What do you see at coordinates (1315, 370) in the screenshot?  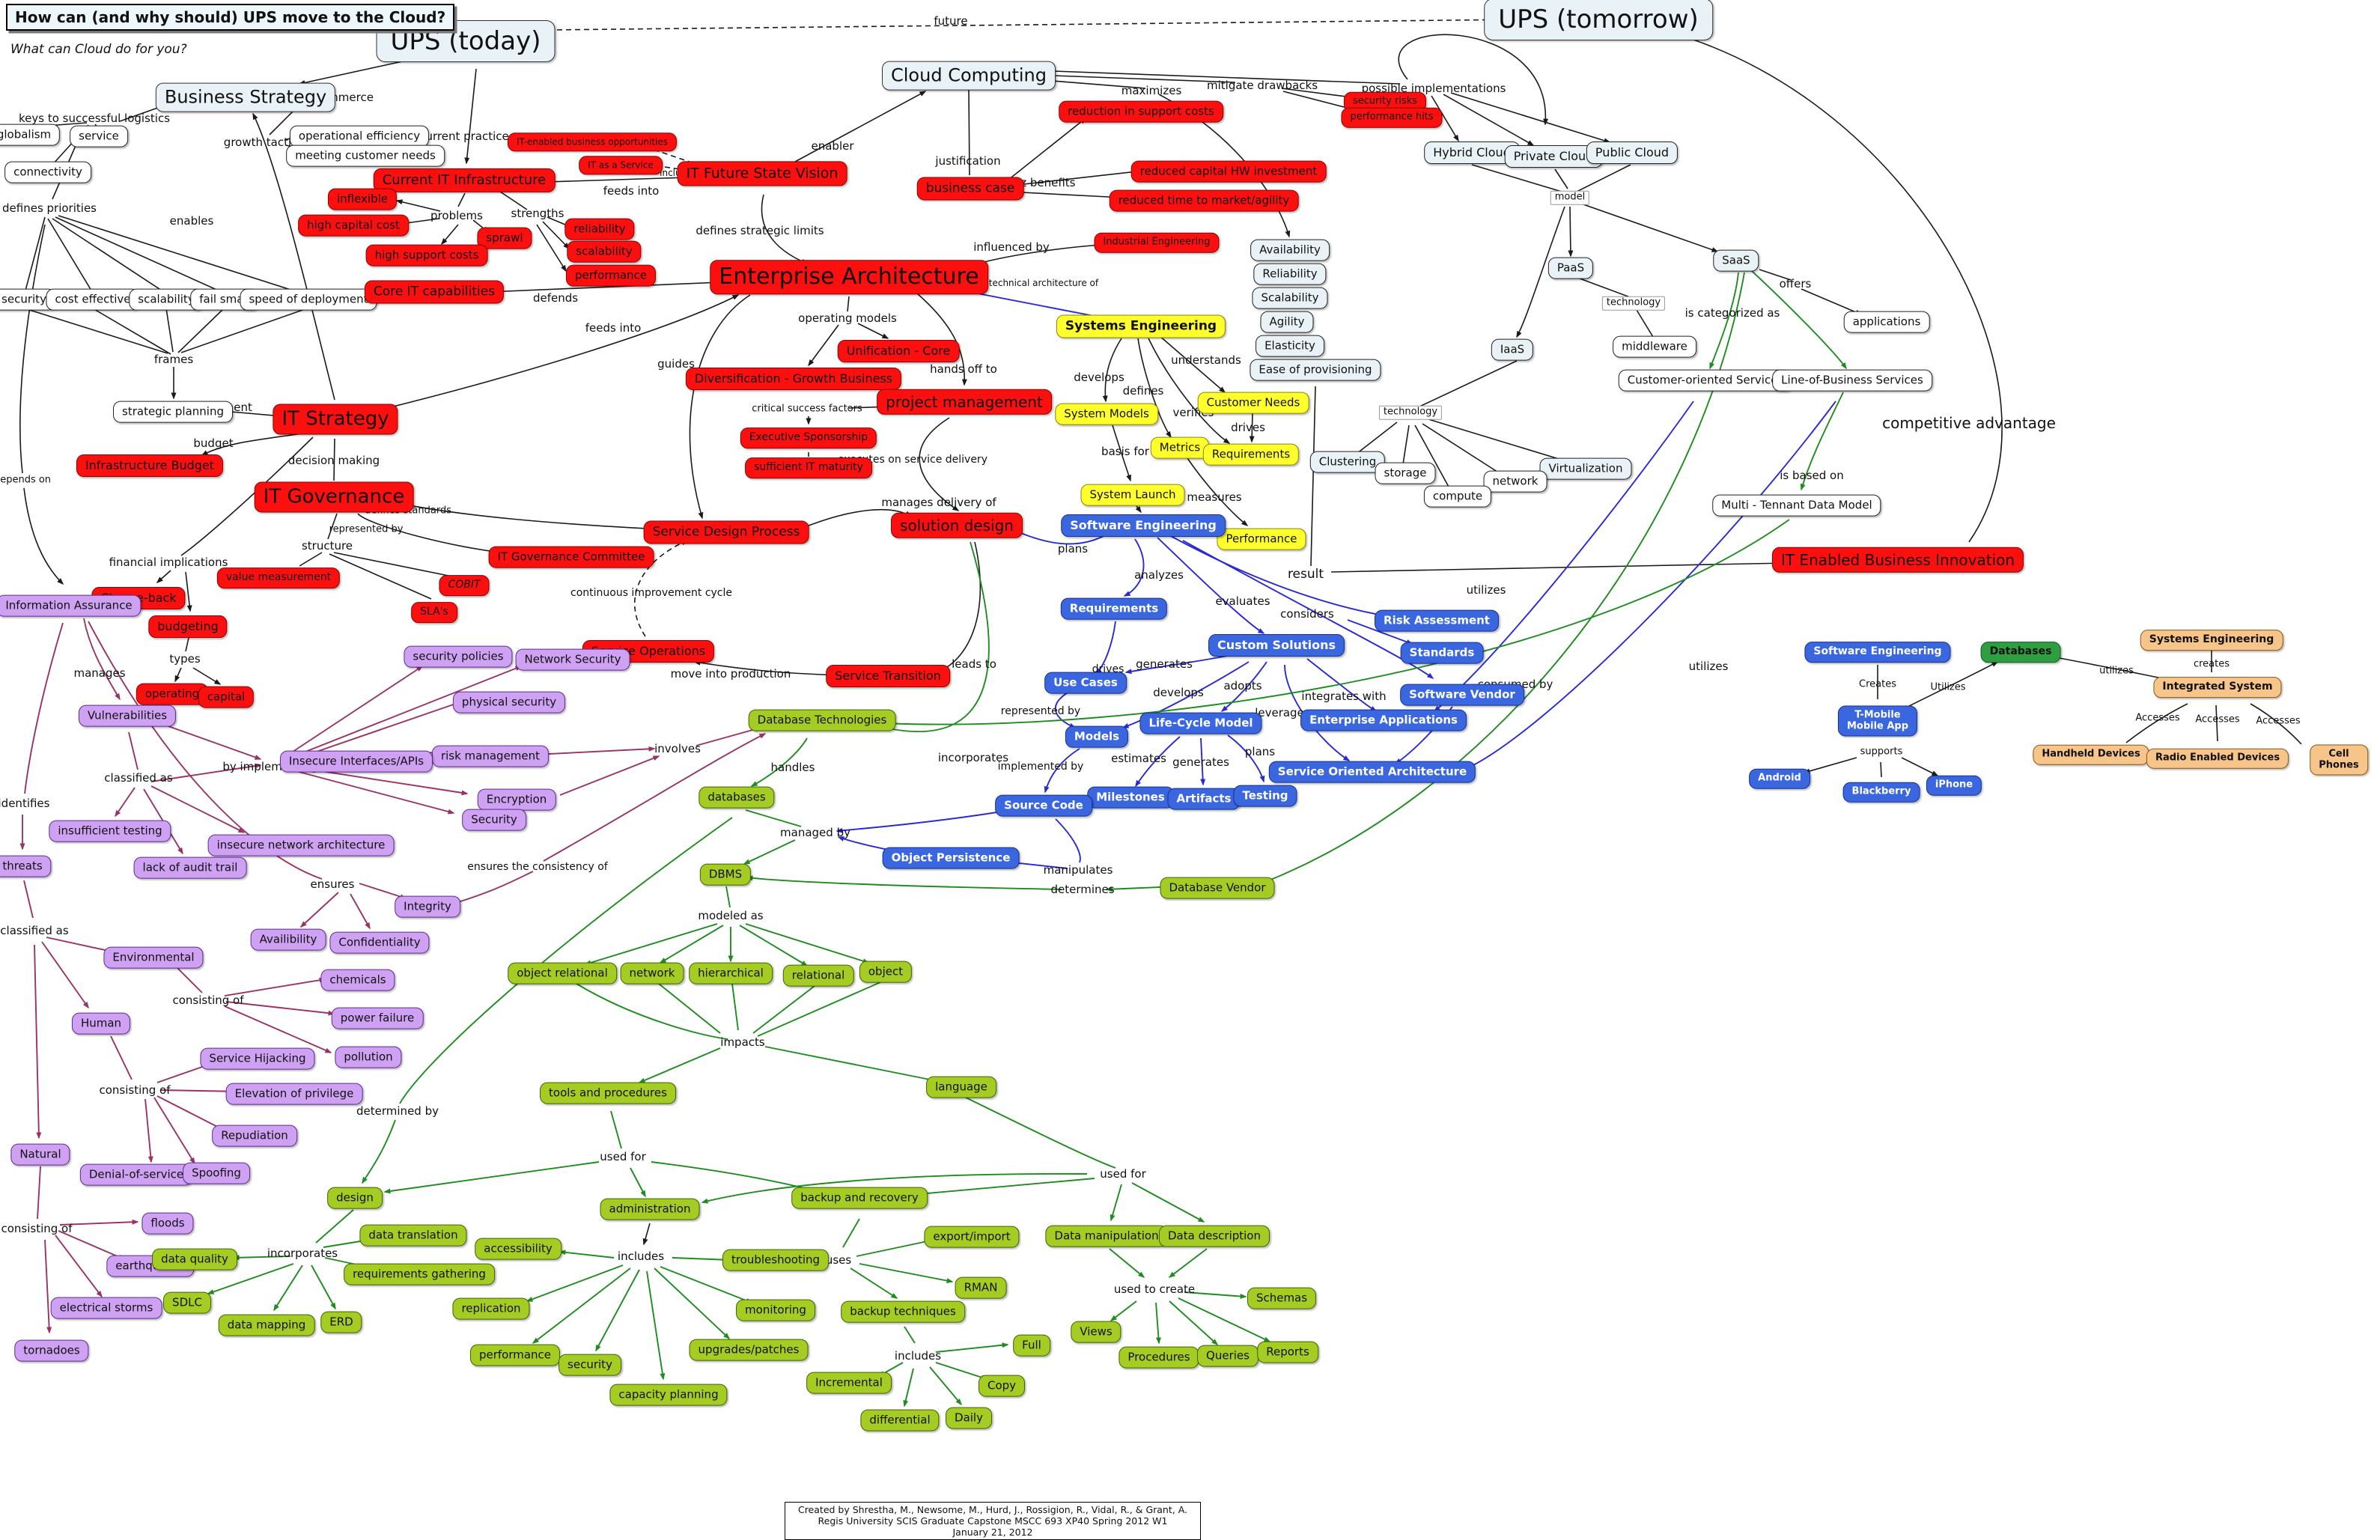 I see `ease-of-provisioning-node: Ease of provisioning` at bounding box center [1315, 370].